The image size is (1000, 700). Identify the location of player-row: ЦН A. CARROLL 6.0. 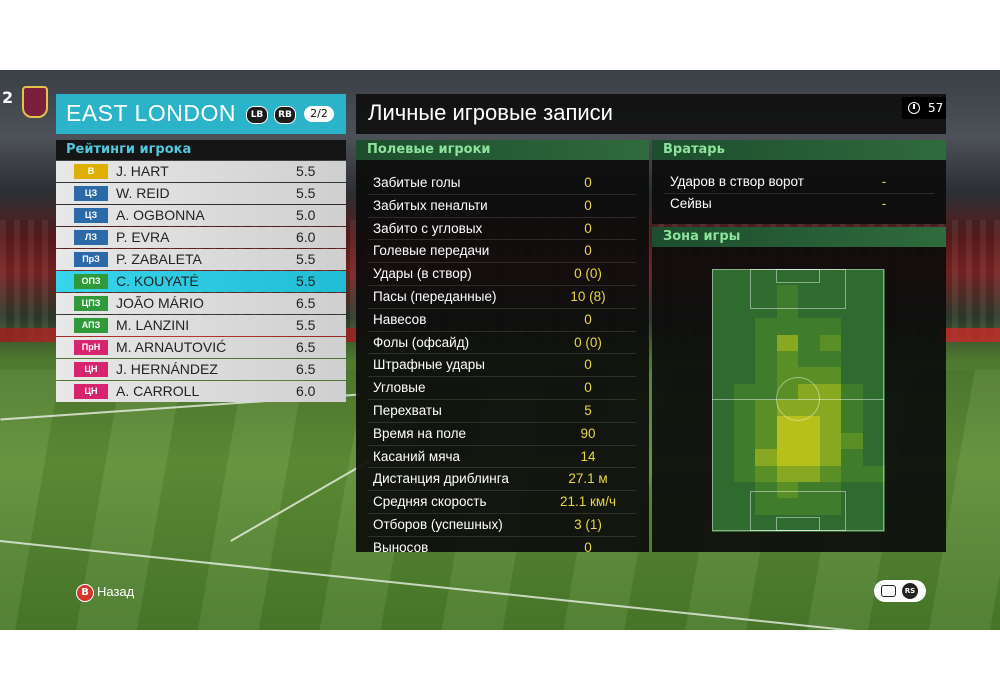
(201, 391).